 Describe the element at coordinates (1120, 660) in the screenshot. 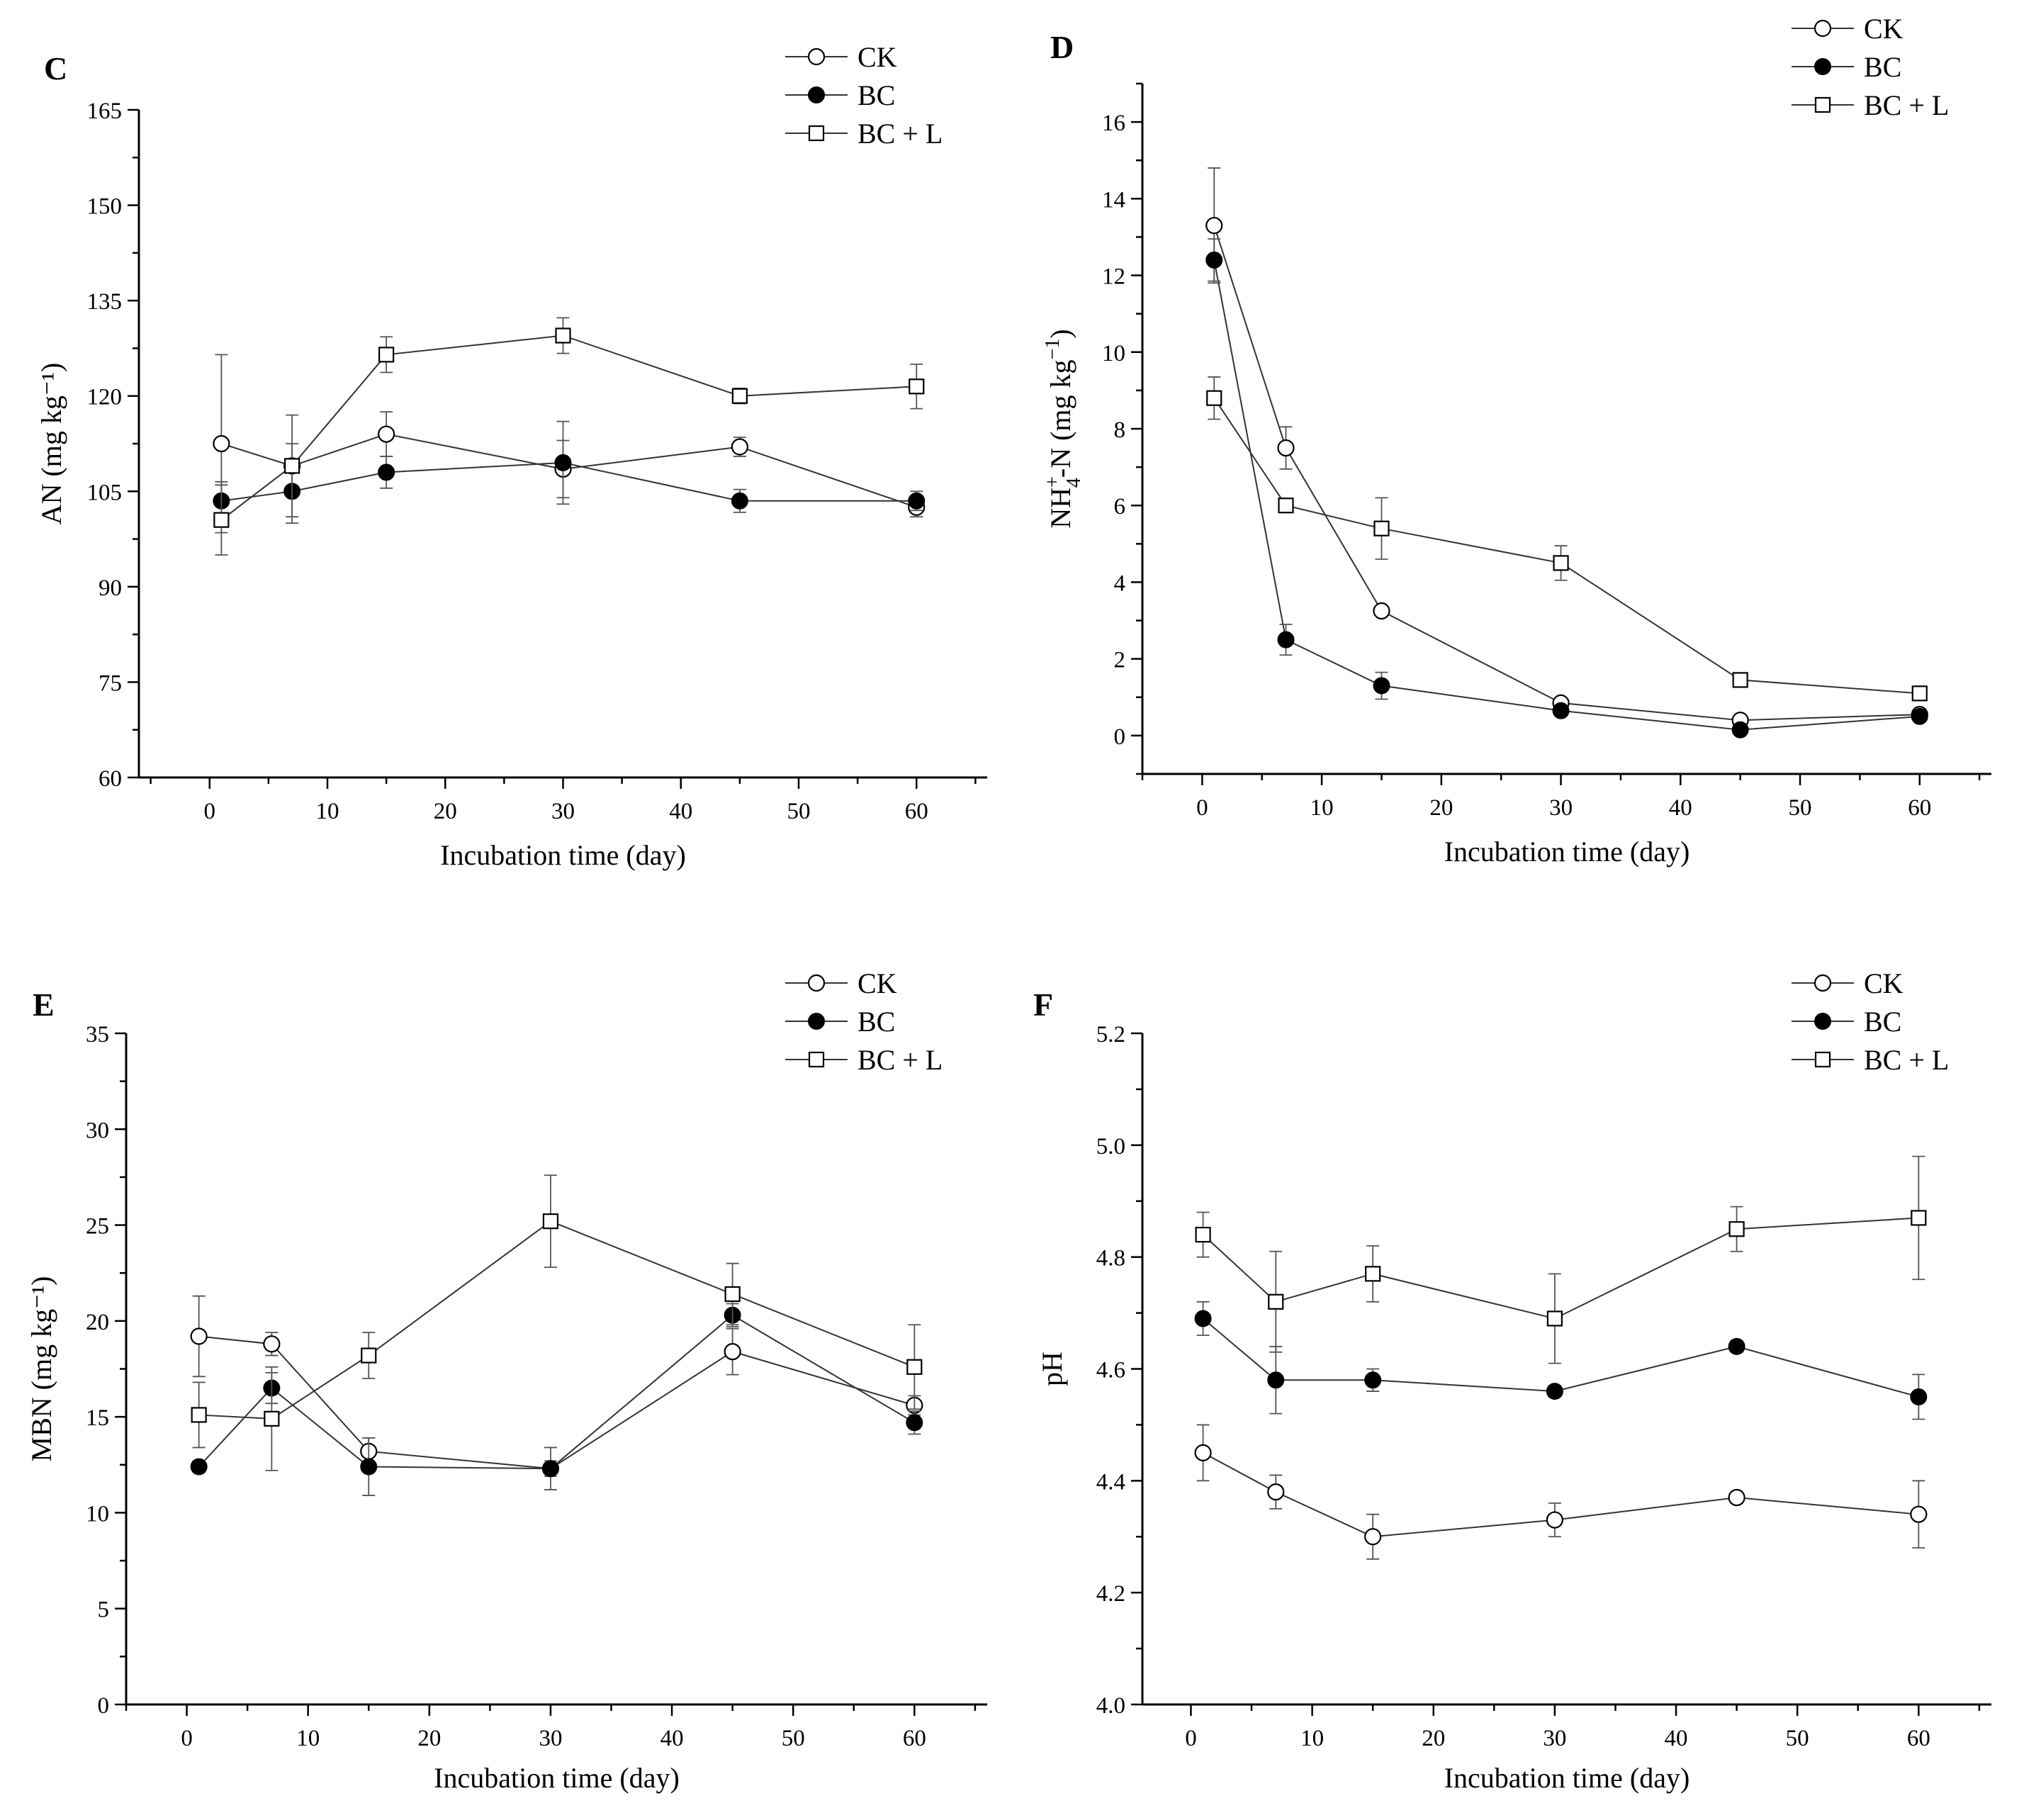

I see `y-tick-label: 2` at that location.